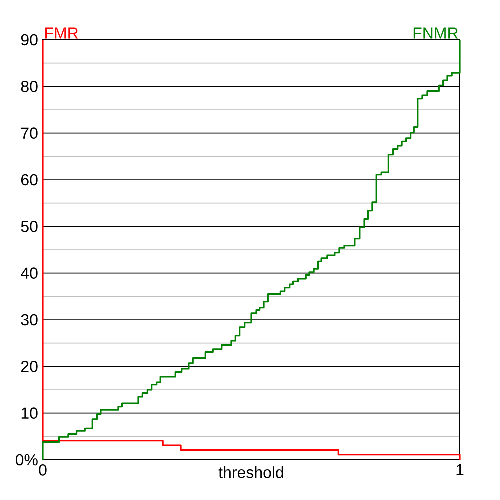 This screenshot has height=500, width=500. I want to click on x-tick-label: 1, so click(460, 470).